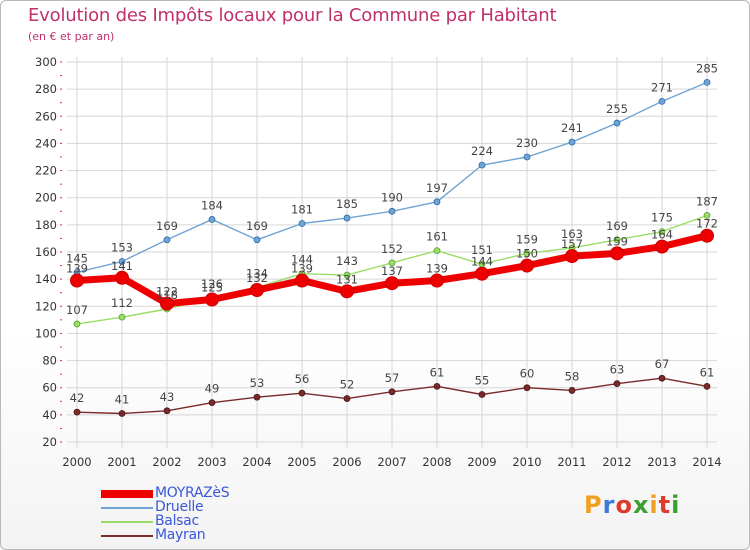 The image size is (750, 550). Describe the element at coordinates (662, 87) in the screenshot. I see `data-label: 271` at that location.